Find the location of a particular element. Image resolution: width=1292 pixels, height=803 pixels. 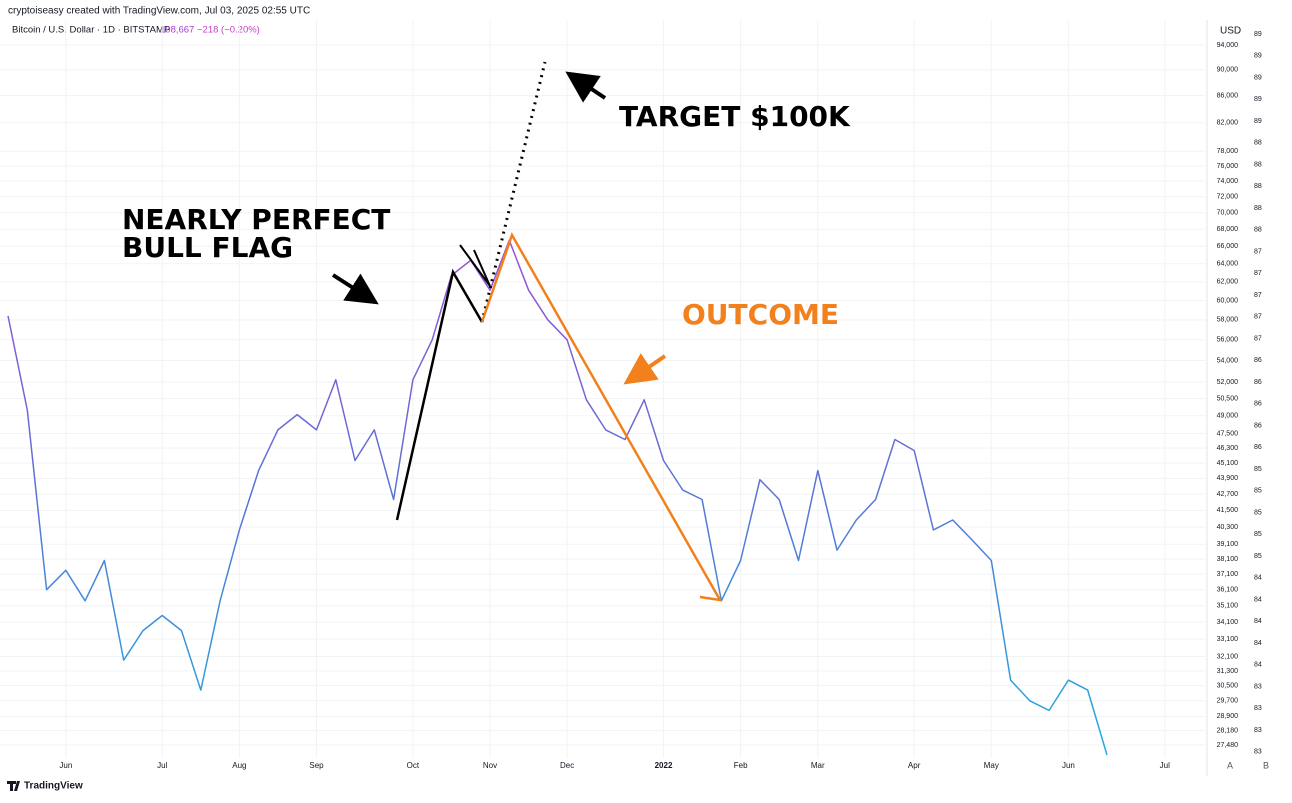

y-tick-label: 70,000 is located at coordinates (1228, 213).